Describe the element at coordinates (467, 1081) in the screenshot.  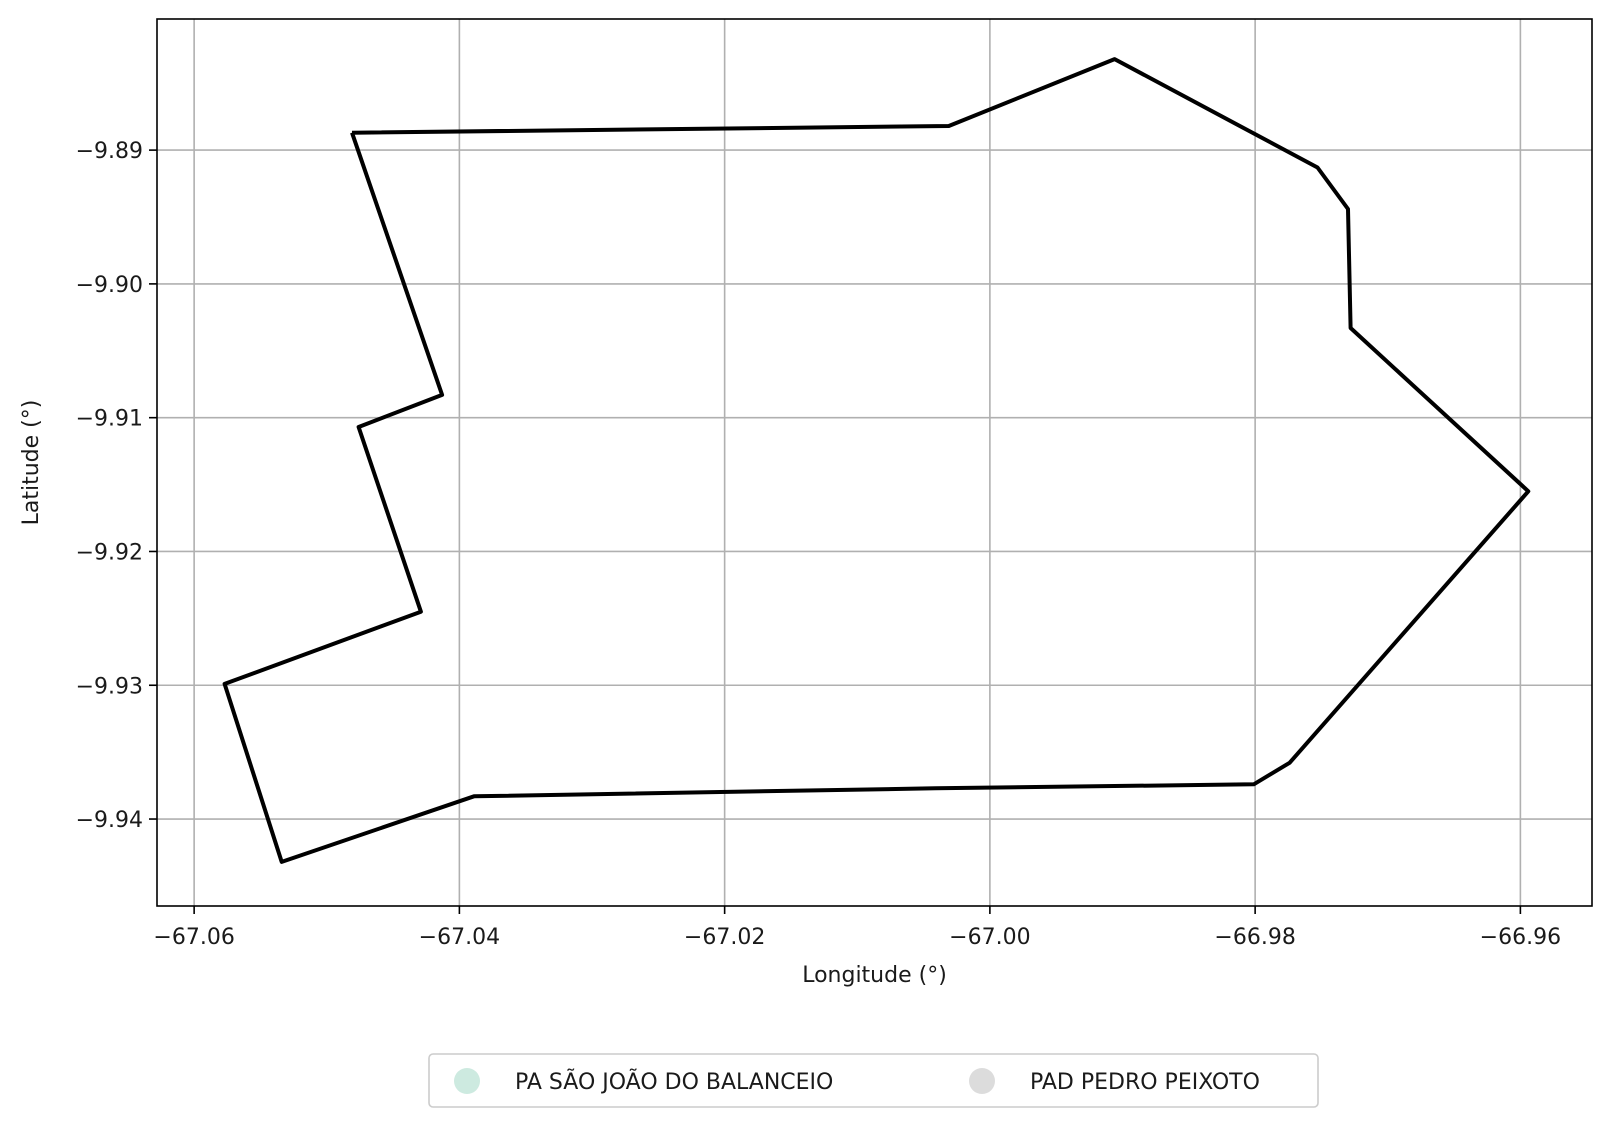
I see `legend-marker-pa-sao-joao-do-balanceio` at that location.